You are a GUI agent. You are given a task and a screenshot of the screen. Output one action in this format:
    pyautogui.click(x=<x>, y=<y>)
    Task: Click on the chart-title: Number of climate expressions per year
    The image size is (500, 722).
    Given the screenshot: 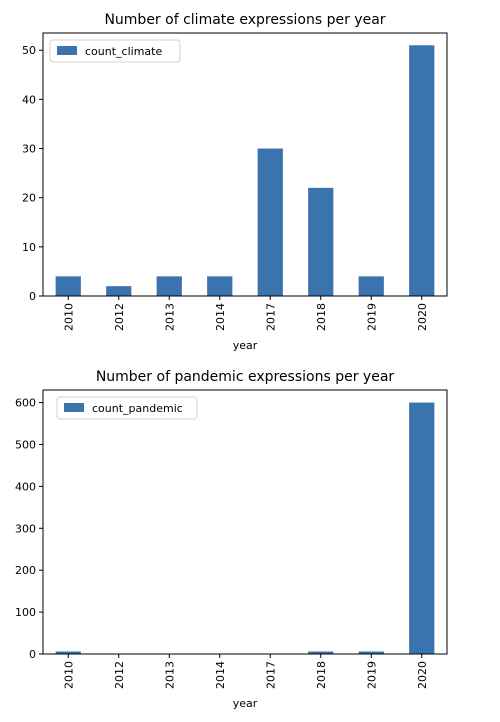 What is the action you would take?
    pyautogui.click(x=244, y=20)
    